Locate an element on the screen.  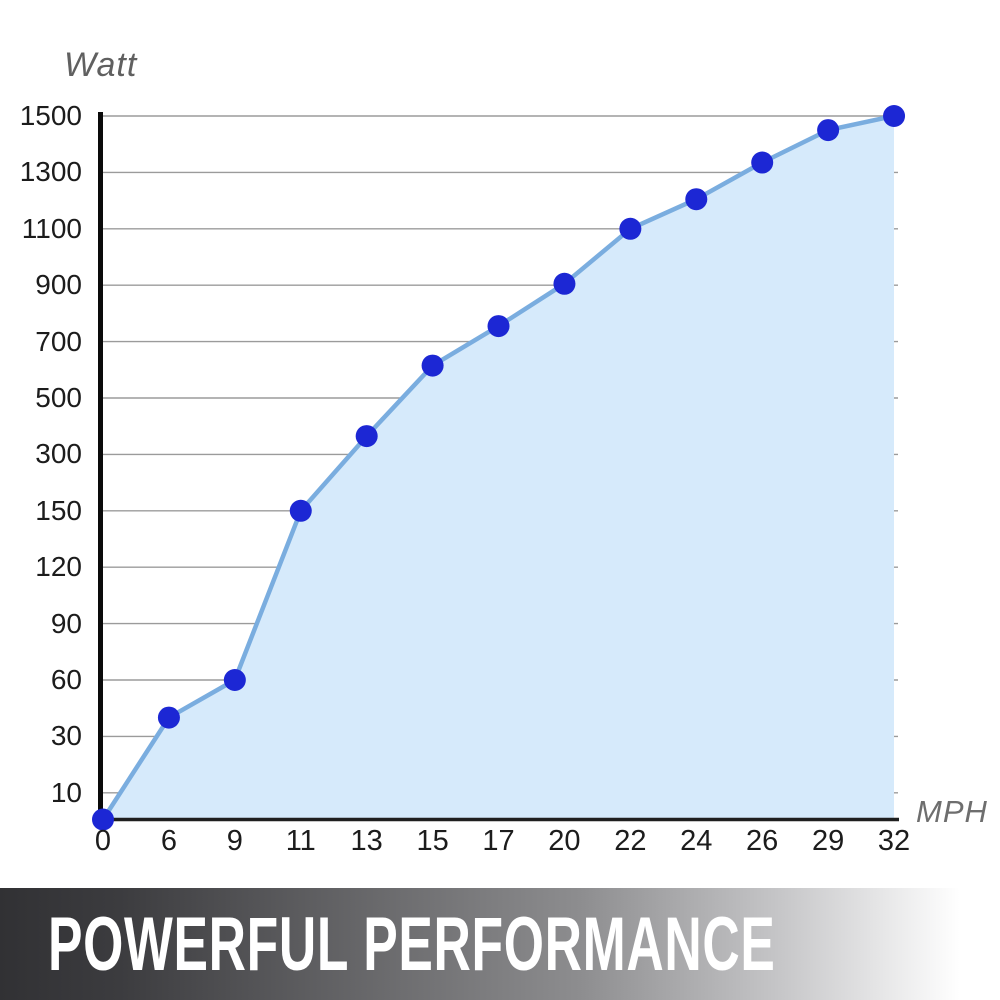
x-tick-label: 13 is located at coordinates (366, 841).